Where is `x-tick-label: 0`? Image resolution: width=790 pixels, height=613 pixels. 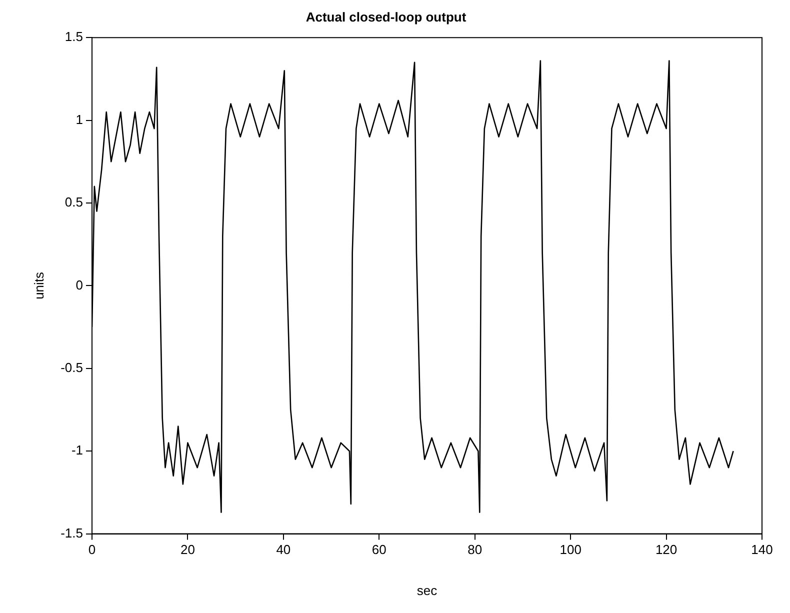
x-tick-label: 0 is located at coordinates (92, 550).